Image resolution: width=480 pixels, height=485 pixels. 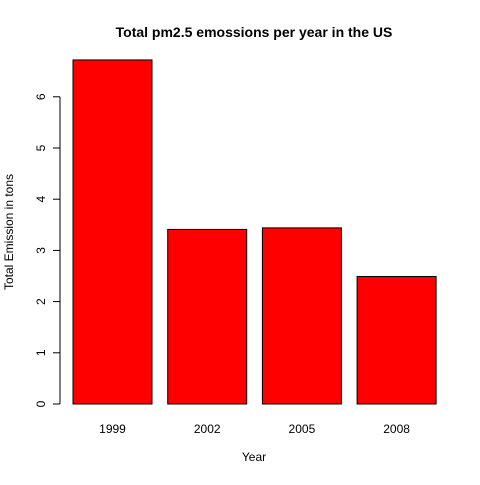 I want to click on x-tick-label: 2002, so click(x=207, y=429).